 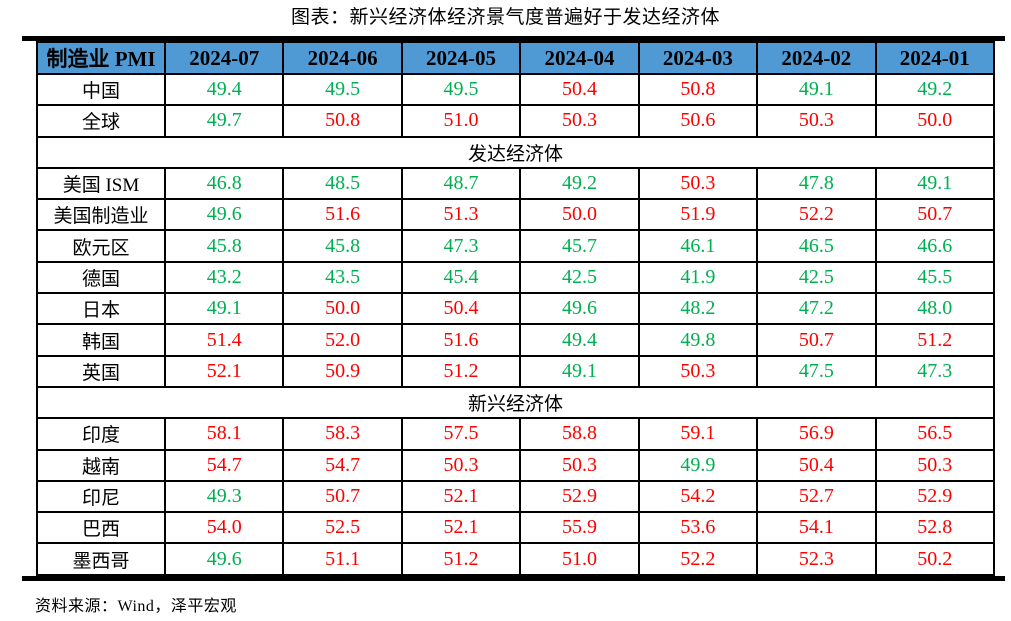 I want to click on pmi-value: 46.6, so click(x=935, y=246).